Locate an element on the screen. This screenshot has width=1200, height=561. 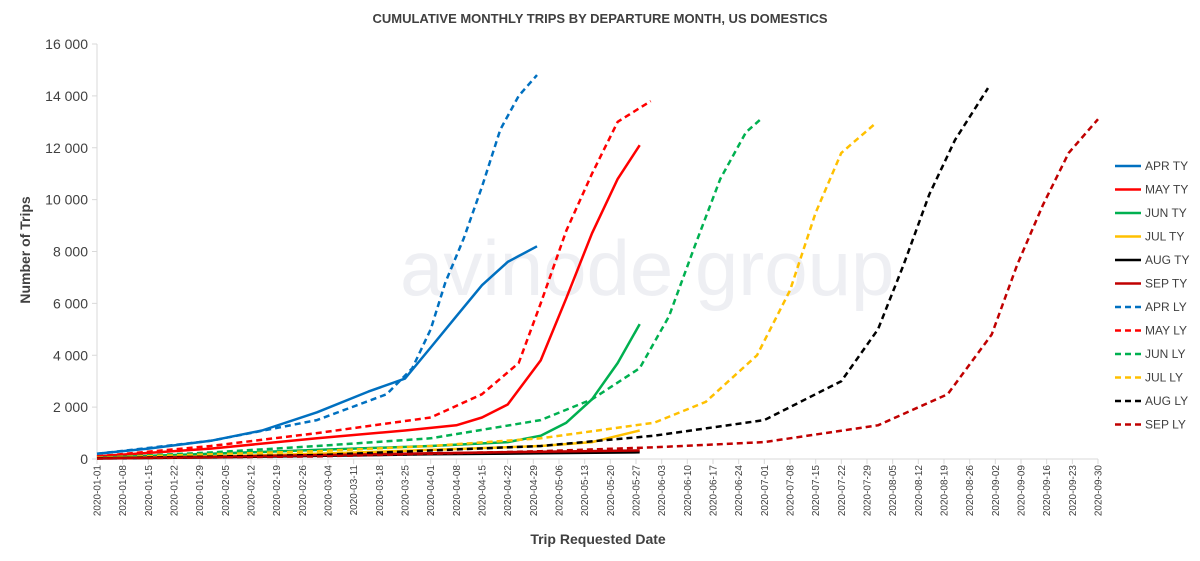
series-line-jun-ty is located at coordinates (368, 391).